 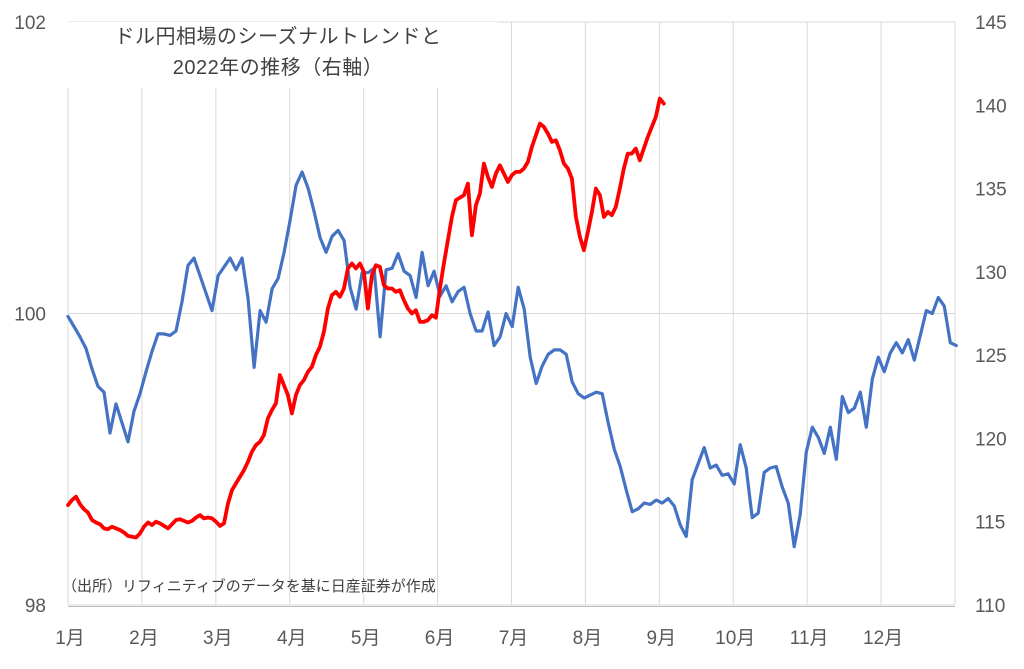 I want to click on right-axis-tick-label: 145, so click(x=991, y=23).